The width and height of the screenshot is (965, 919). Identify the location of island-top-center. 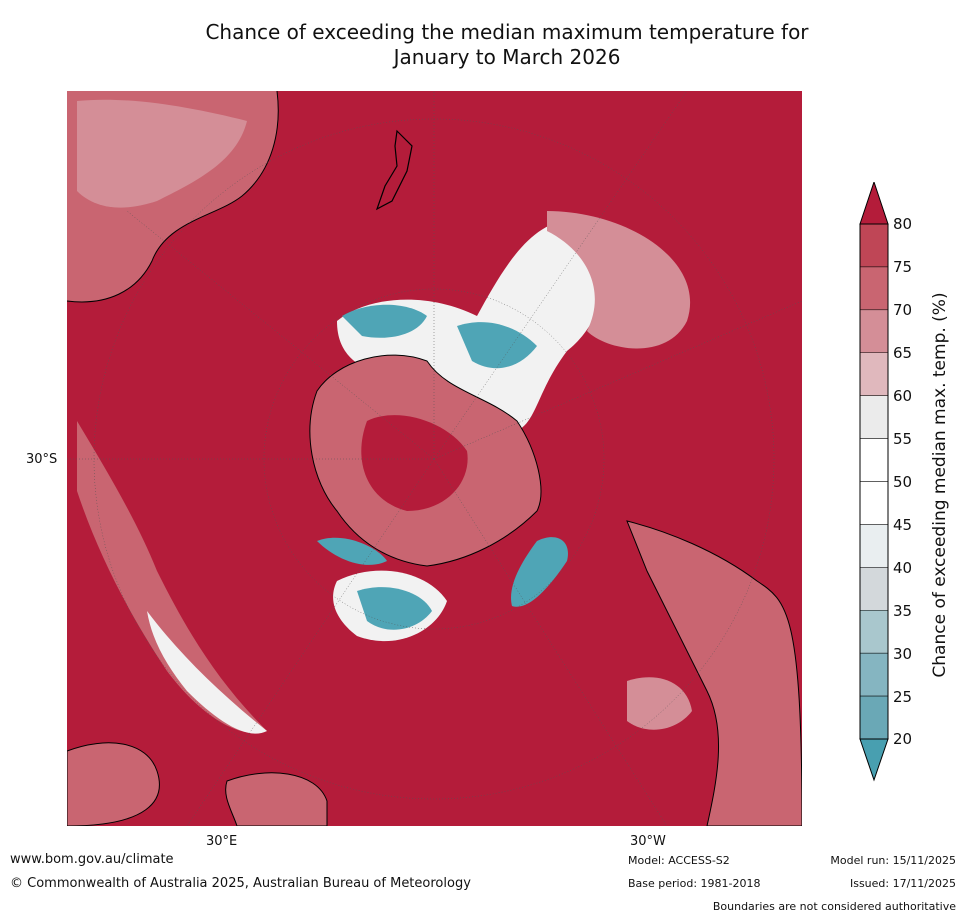
(394, 170).